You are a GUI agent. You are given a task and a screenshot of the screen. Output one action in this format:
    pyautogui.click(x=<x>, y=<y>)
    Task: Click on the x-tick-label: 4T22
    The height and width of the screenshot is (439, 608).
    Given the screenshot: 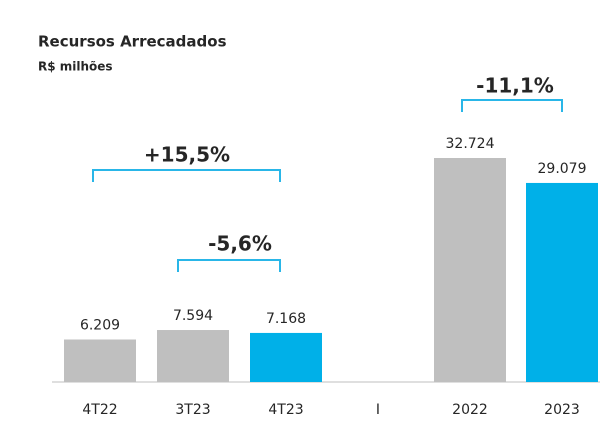 What is the action you would take?
    pyautogui.click(x=99, y=410)
    